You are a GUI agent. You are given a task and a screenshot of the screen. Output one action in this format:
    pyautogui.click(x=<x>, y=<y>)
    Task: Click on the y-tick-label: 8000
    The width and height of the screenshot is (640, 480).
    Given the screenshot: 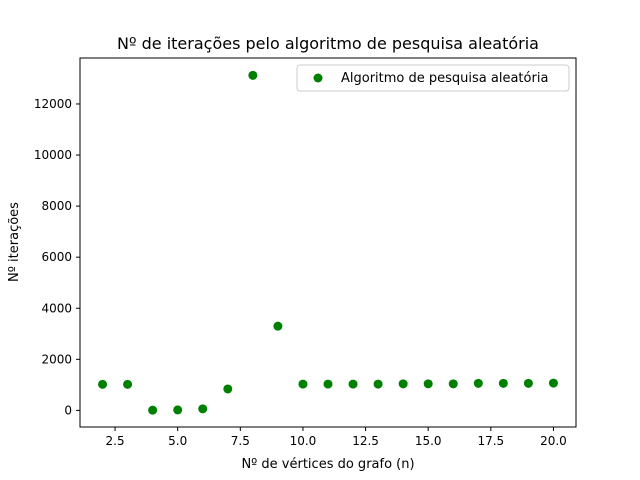 What is the action you would take?
    pyautogui.click(x=56, y=206)
    